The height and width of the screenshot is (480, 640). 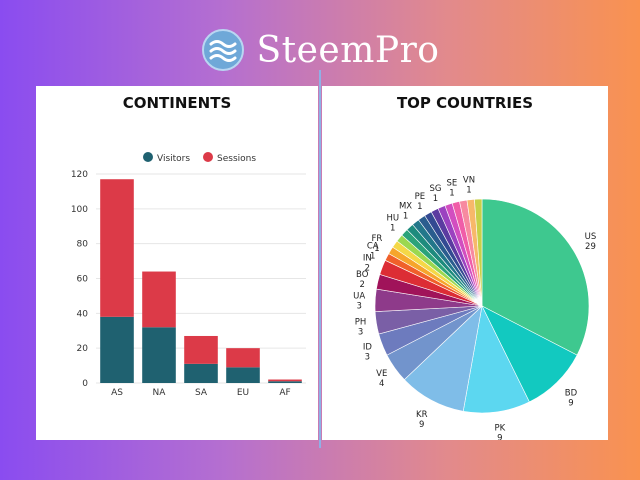 What do you see at coordinates (117, 349) in the screenshot?
I see `bar-visitors-as` at bounding box center [117, 349].